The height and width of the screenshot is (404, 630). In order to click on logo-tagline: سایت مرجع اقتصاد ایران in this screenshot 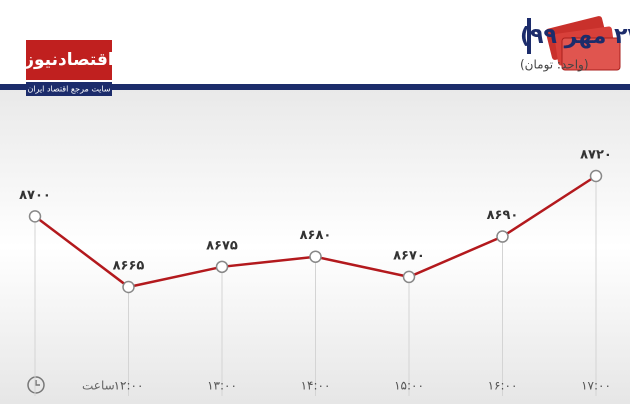, I will do `click(68, 89)`.